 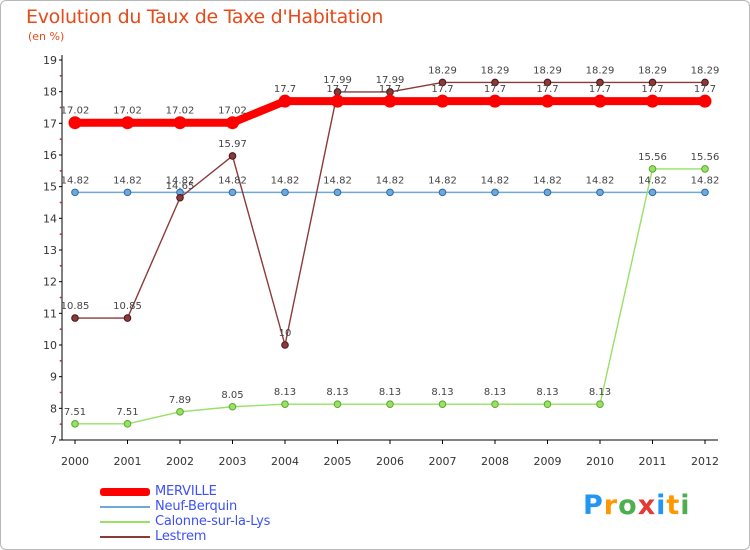 What do you see at coordinates (196, 506) in the screenshot?
I see `legend-label: Neuf-Berquin` at bounding box center [196, 506].